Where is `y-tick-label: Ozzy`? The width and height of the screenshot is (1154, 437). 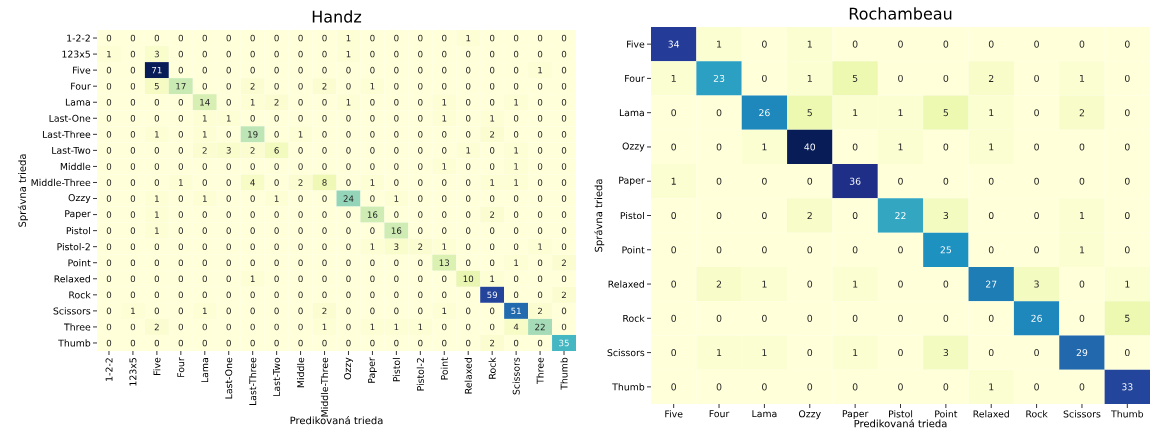 y-tick-label: Ozzy is located at coordinates (633, 147).